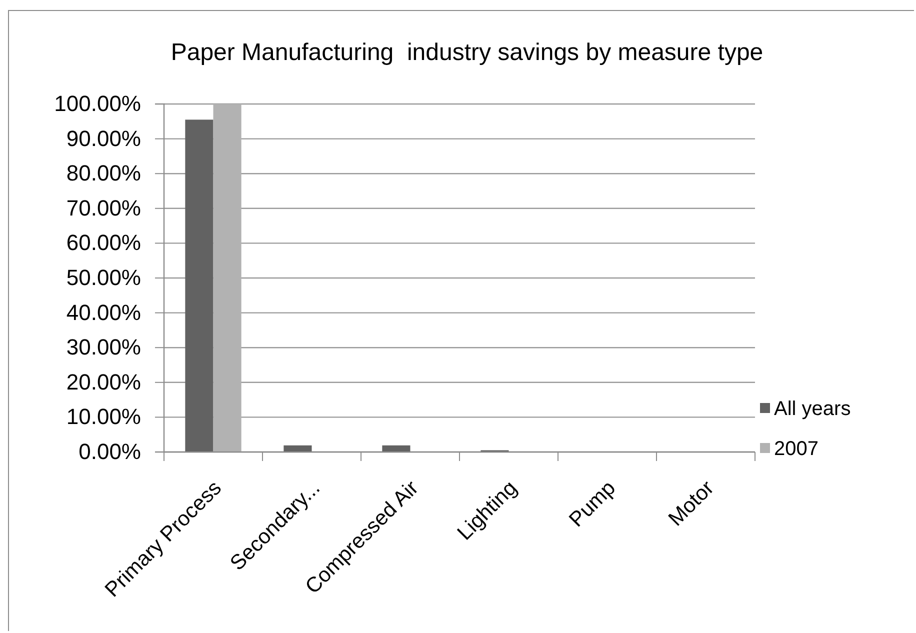 The height and width of the screenshot is (633, 916). What do you see at coordinates (103, 312) in the screenshot?
I see `y-tick-label: 40.00%` at bounding box center [103, 312].